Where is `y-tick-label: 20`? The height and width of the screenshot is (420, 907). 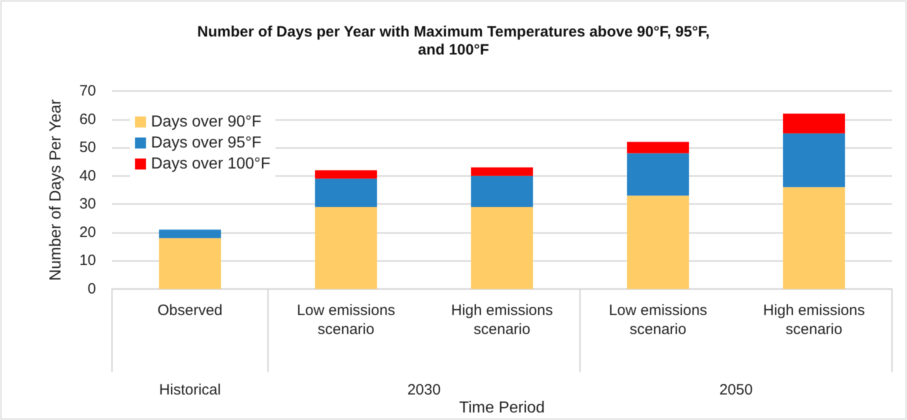
y-tick-label: 20 is located at coordinates (87, 232).